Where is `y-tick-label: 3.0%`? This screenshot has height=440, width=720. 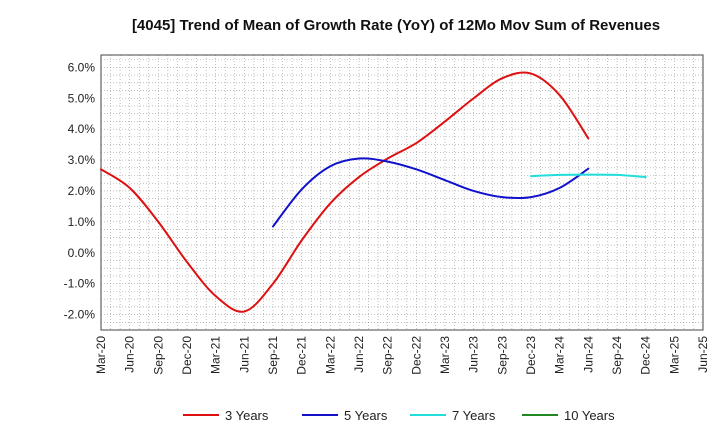
y-tick-label: 3.0% is located at coordinates (82, 160).